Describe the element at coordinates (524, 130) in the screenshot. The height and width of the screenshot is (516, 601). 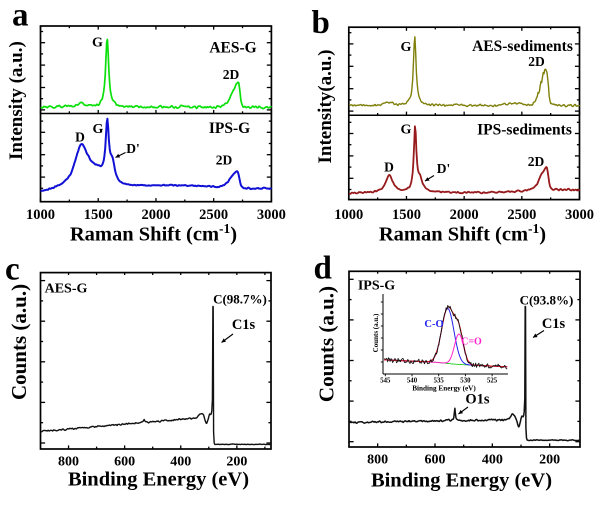
I see `svg-text: IPS-sediments` at that location.